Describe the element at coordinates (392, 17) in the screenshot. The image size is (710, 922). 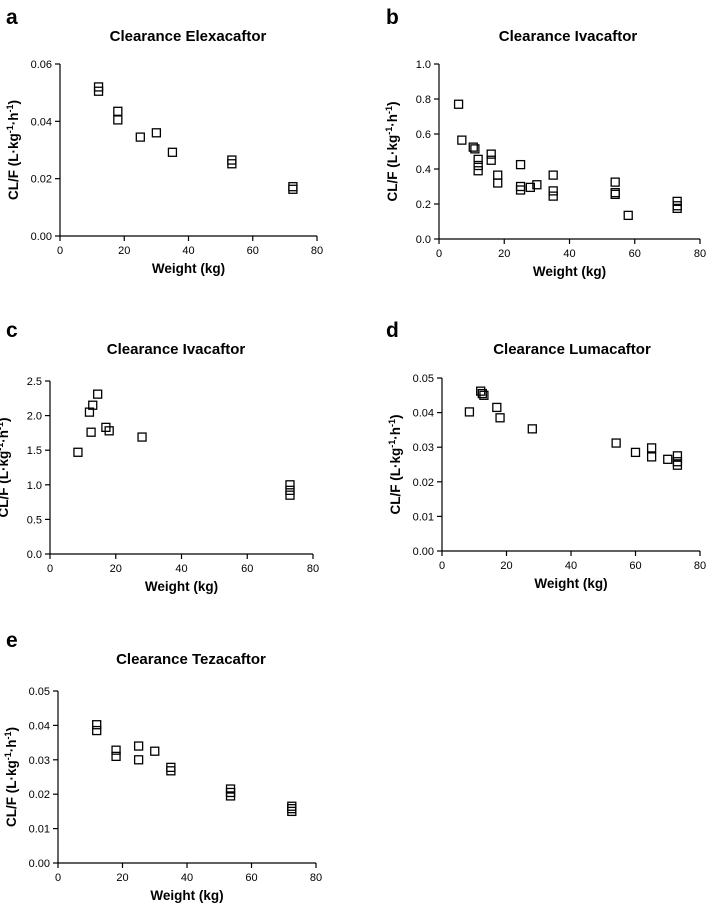
I see `panel-letter: b` at that location.